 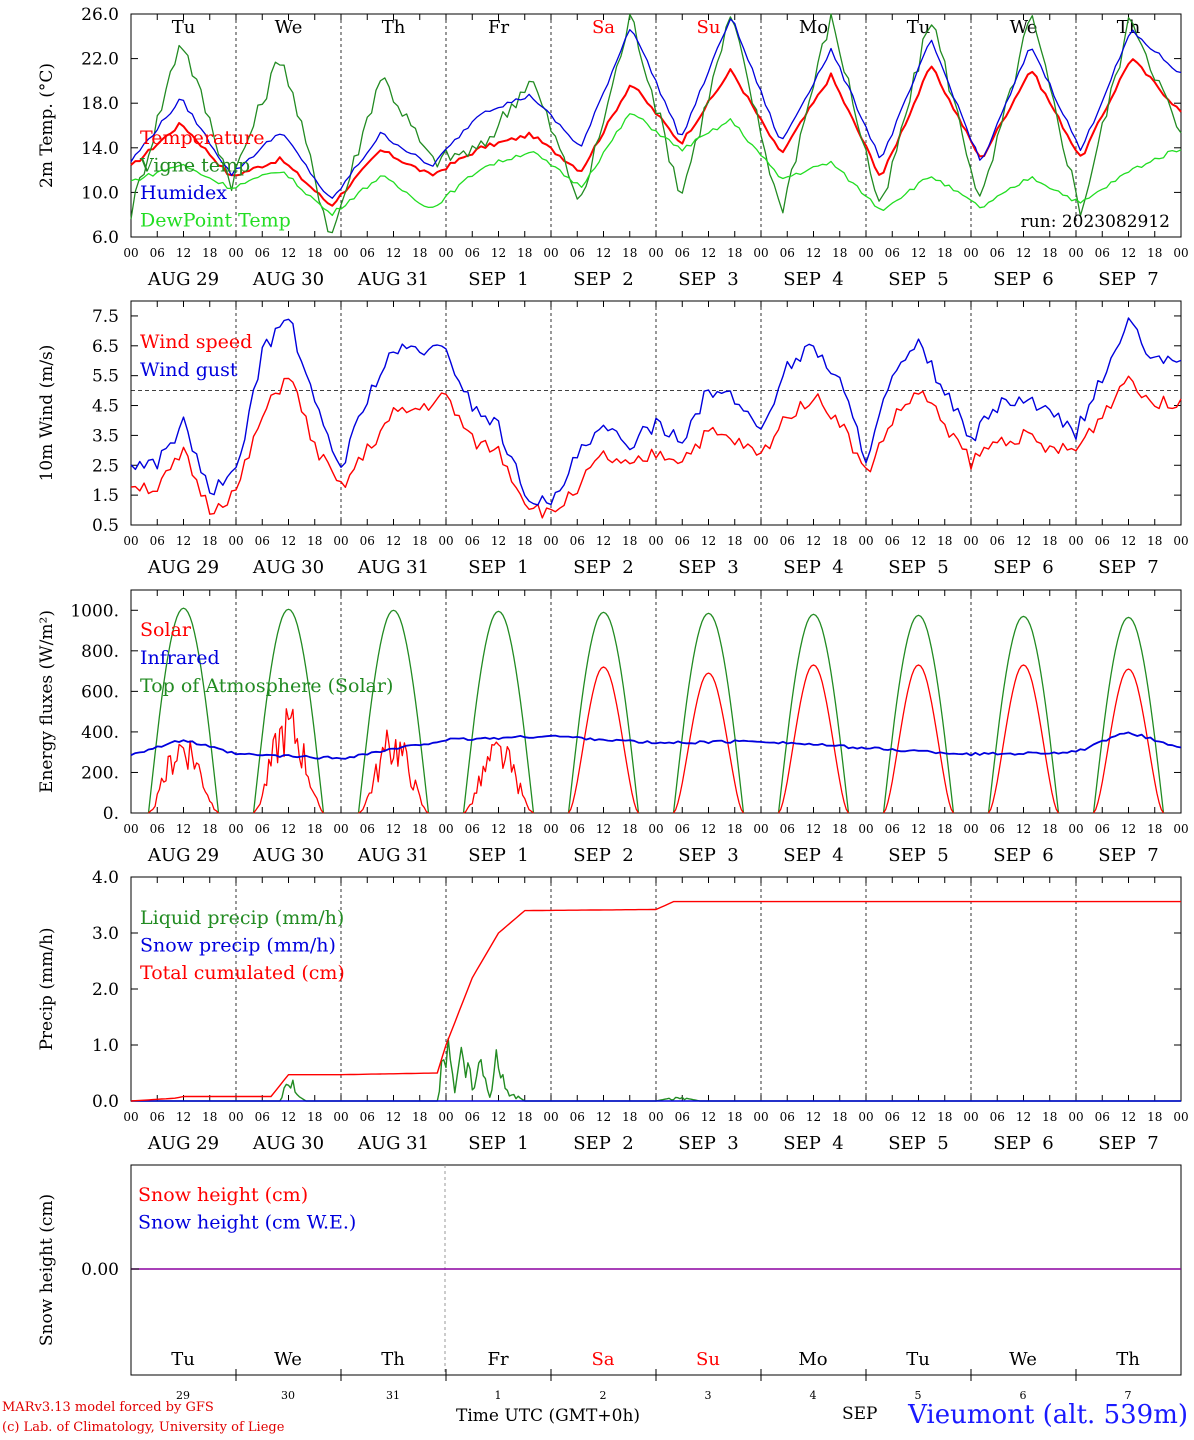 I want to click on y-tick-label: 5.5, so click(x=105, y=377).